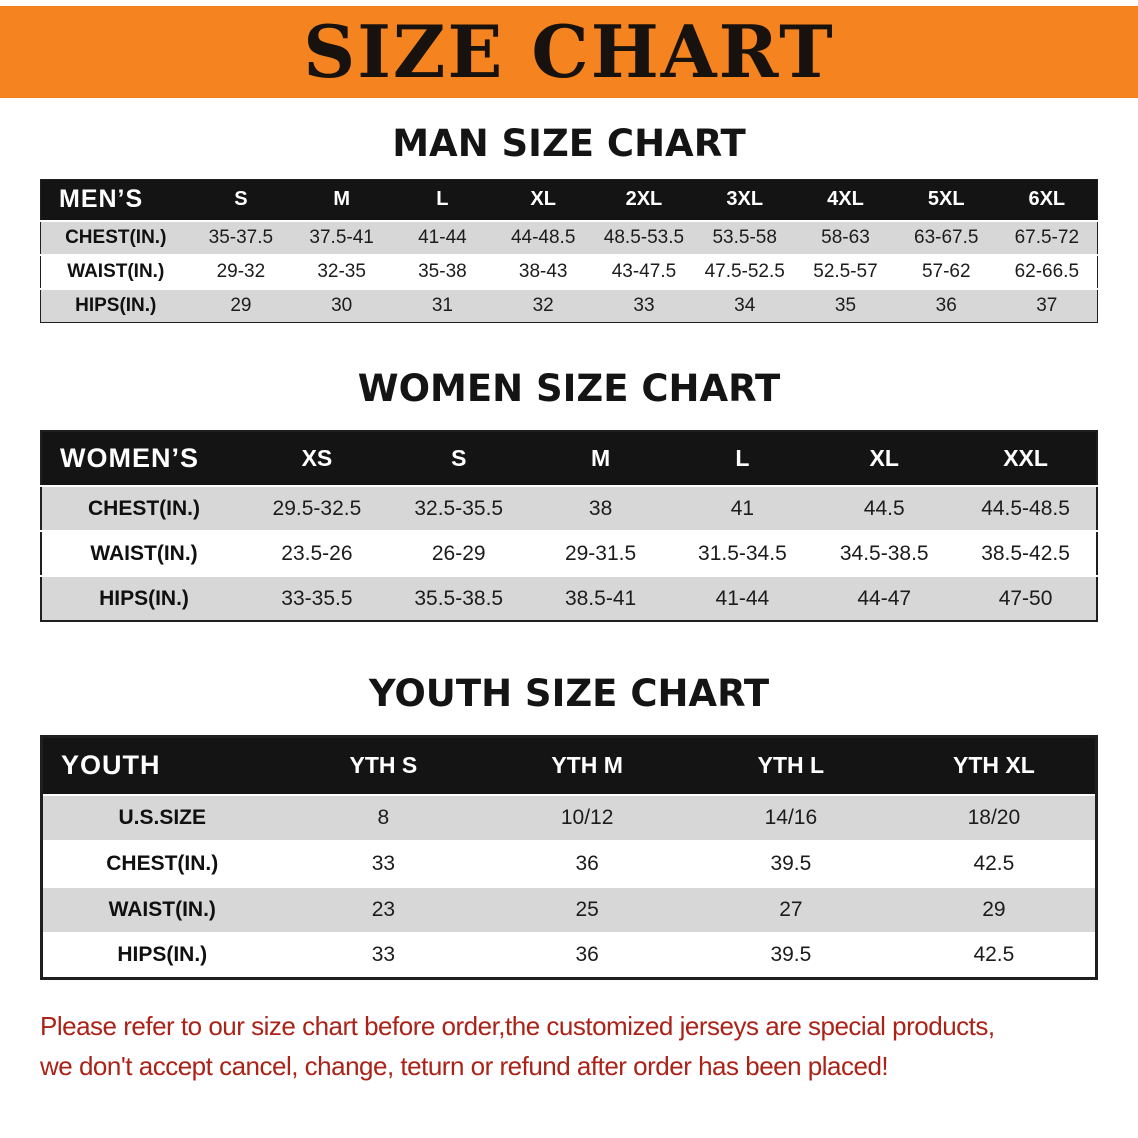 This screenshot has width=1138, height=1138. Describe the element at coordinates (587, 817) in the screenshot. I see `size-value-cell: 10/12` at that location.